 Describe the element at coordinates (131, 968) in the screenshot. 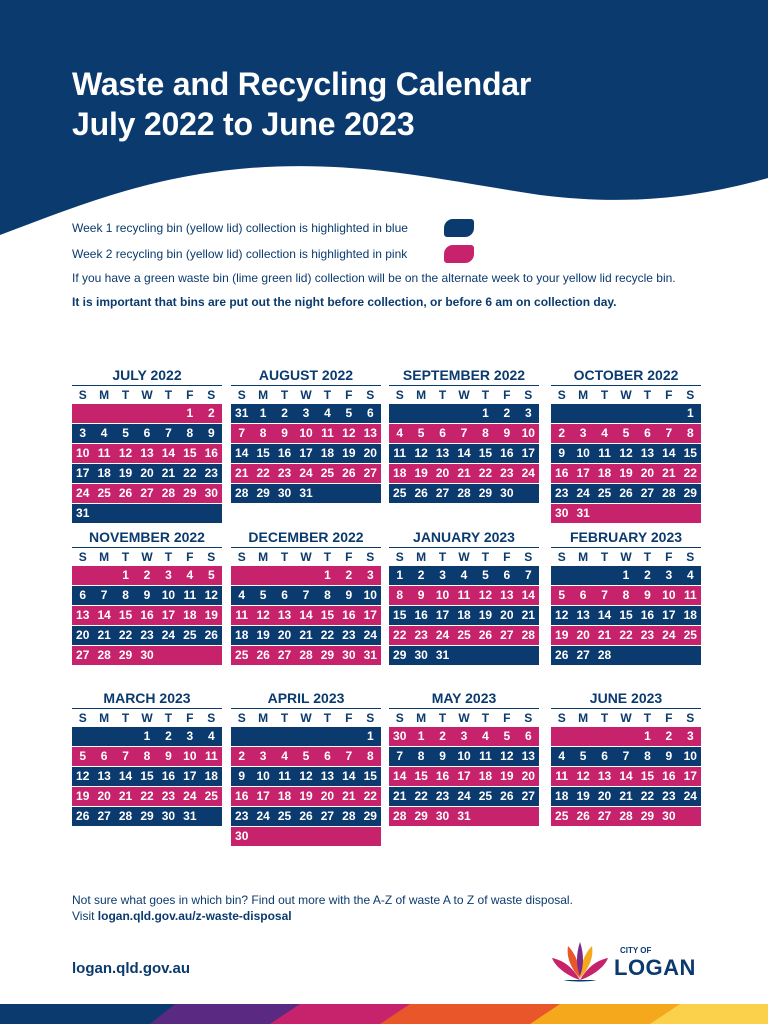

I see `site-url: logan.qld.gov.au` at that location.